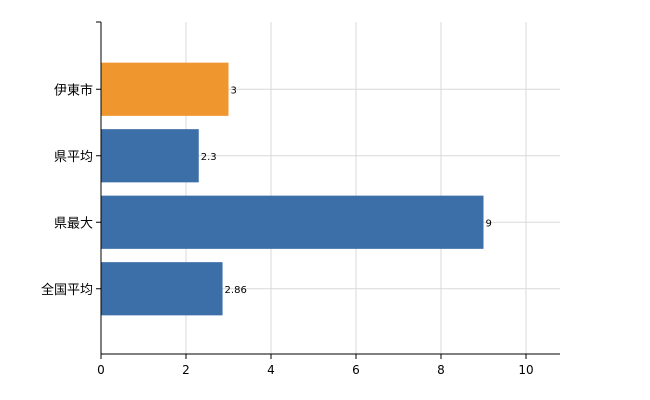 Image resolution: width=650 pixels, height=400 pixels. What do you see at coordinates (489, 223) in the screenshot?
I see `data-label-2: 9` at bounding box center [489, 223].